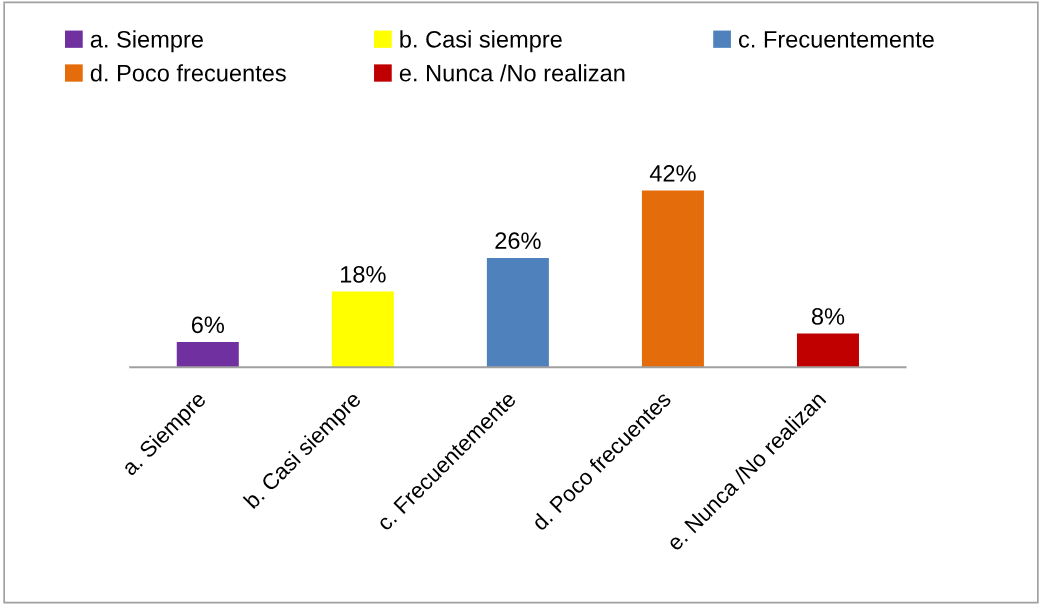  Describe the element at coordinates (836, 39) in the screenshot. I see `legend-label: c. Frecuentemente` at that location.